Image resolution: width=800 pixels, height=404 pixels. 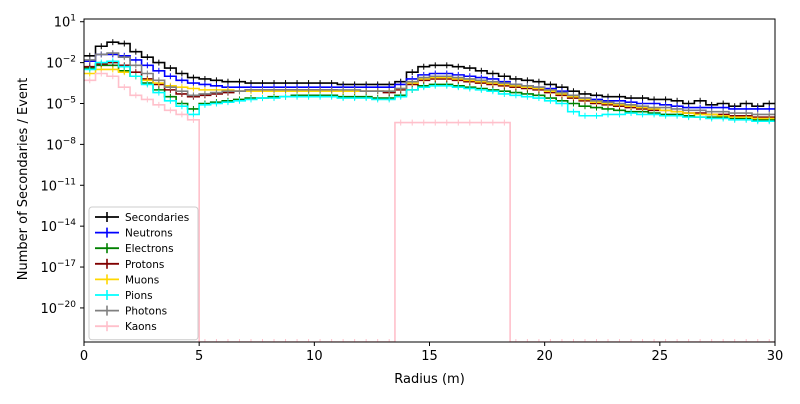 I want to click on legend-item: Secondaries, so click(x=142, y=218).